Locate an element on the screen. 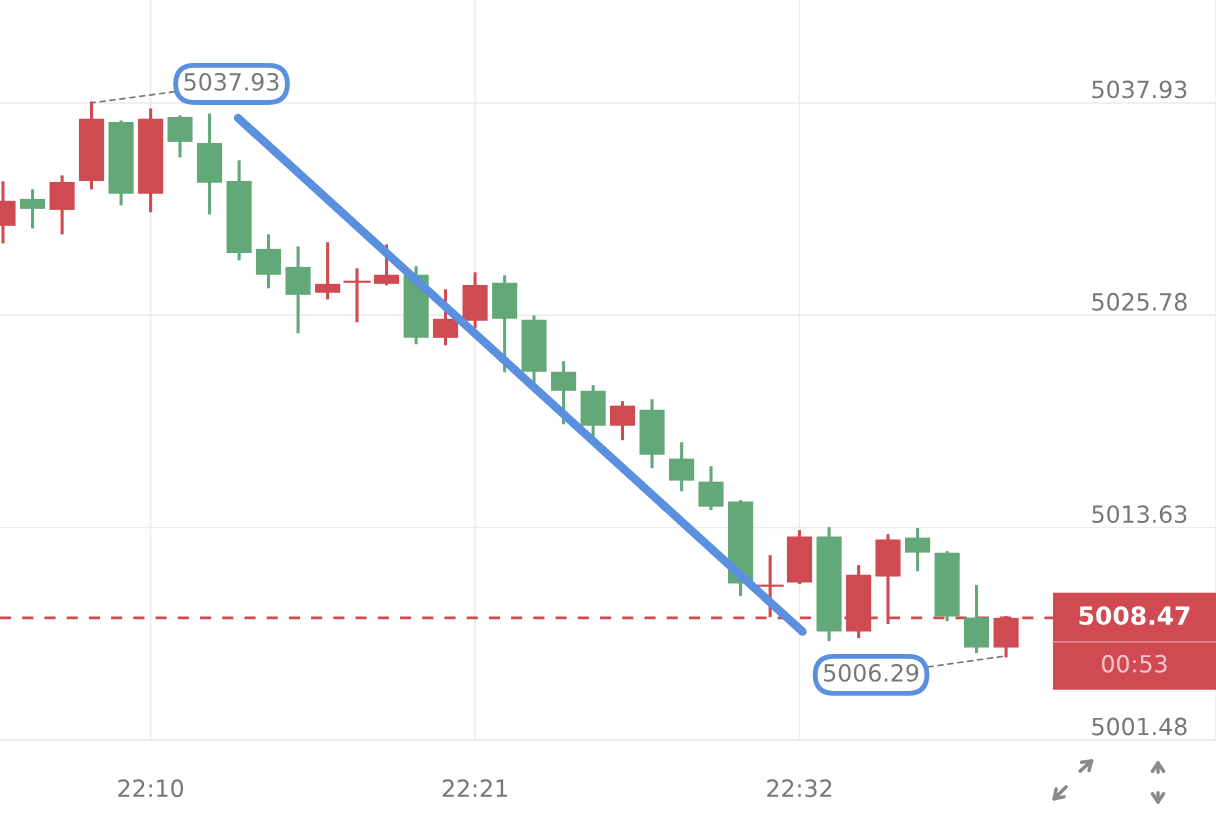 This screenshot has height=817, width=1216. annotation: 00:53 is located at coordinates (1134, 663).